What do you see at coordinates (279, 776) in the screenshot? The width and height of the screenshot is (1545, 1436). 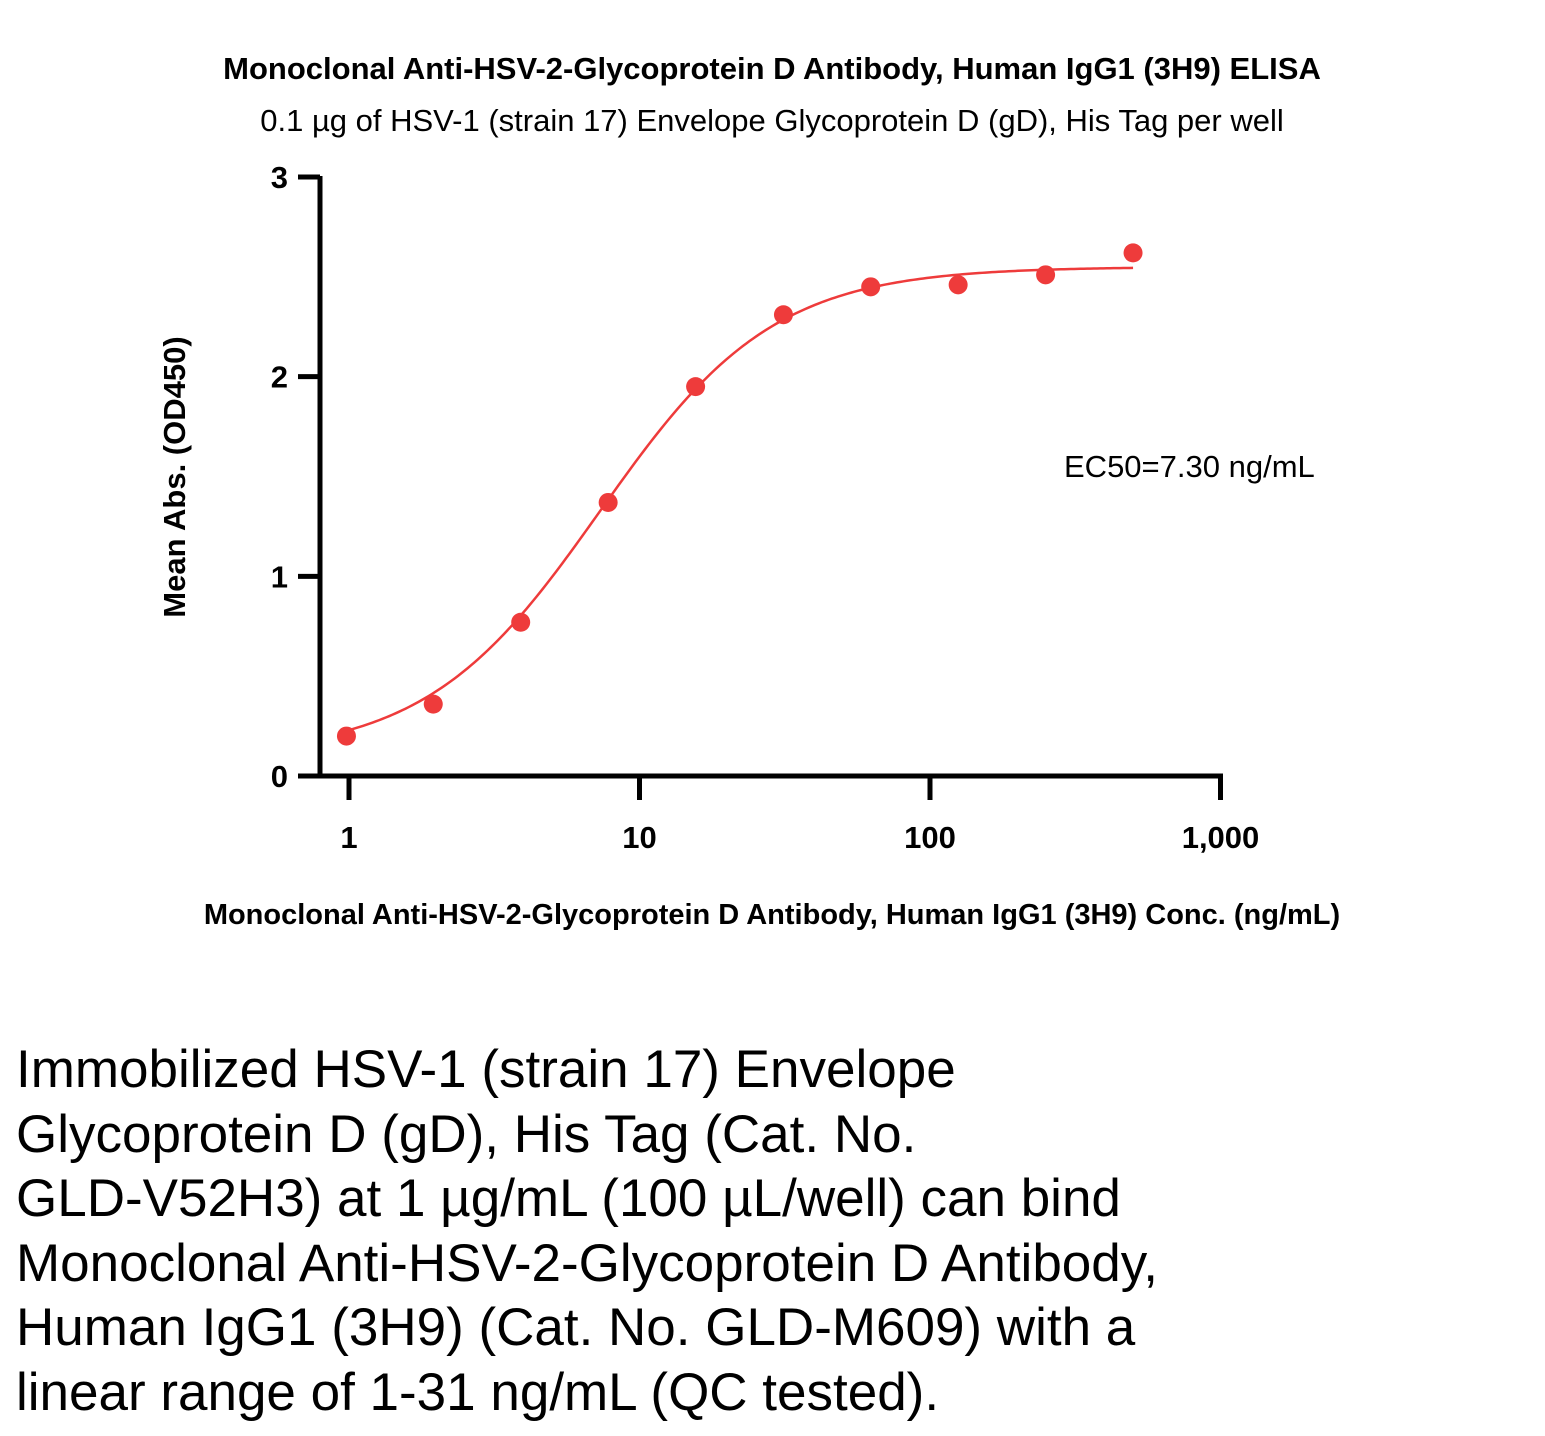 I see `y-tick-label: 0` at bounding box center [279, 776].